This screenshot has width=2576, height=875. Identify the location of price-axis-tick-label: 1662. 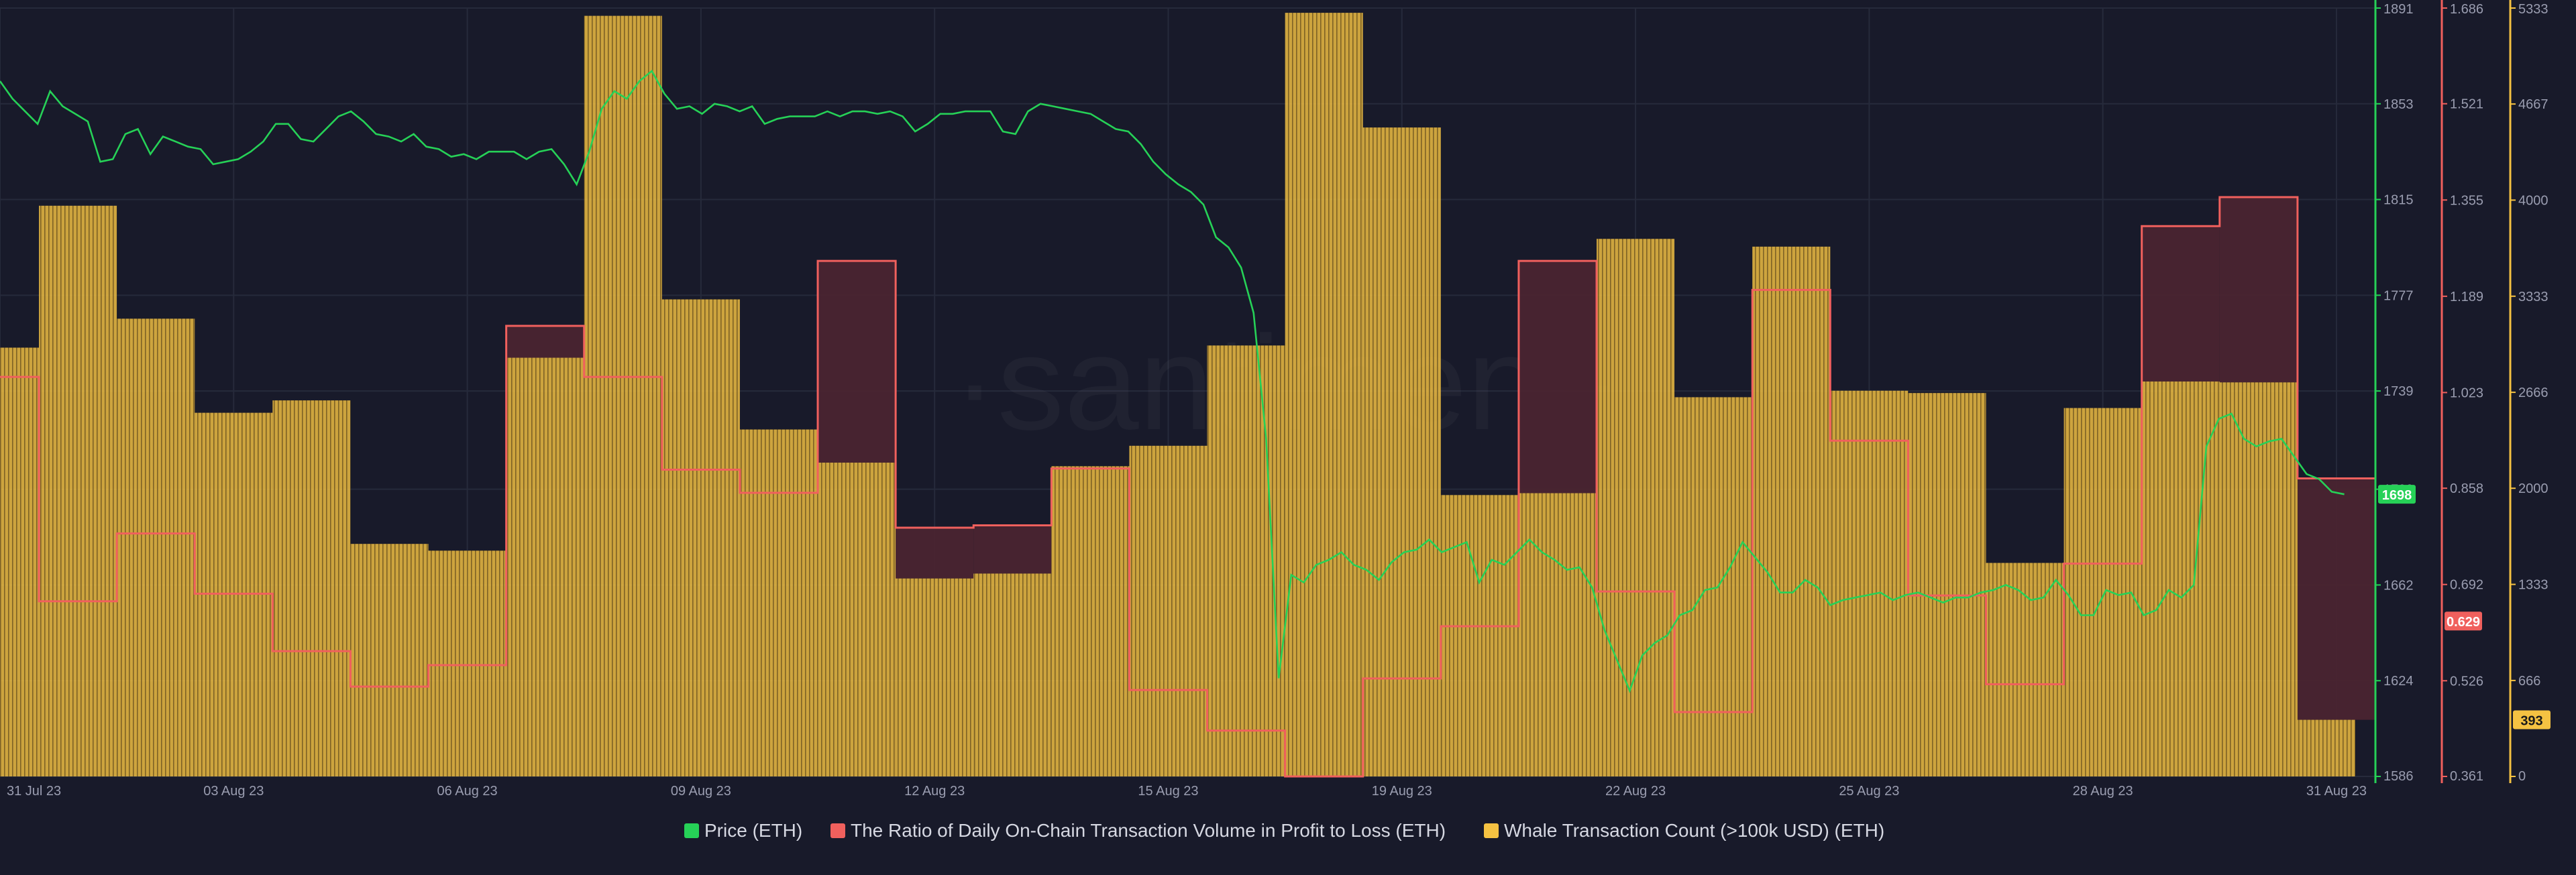
(2398, 585).